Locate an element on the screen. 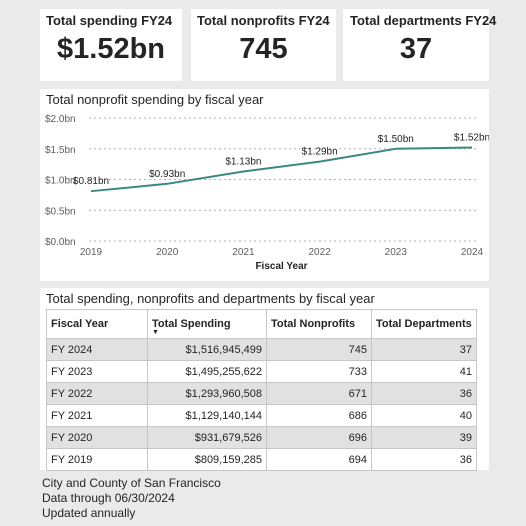 The image size is (526, 526). cell-total-spending: $931,679,526 is located at coordinates (207, 437).